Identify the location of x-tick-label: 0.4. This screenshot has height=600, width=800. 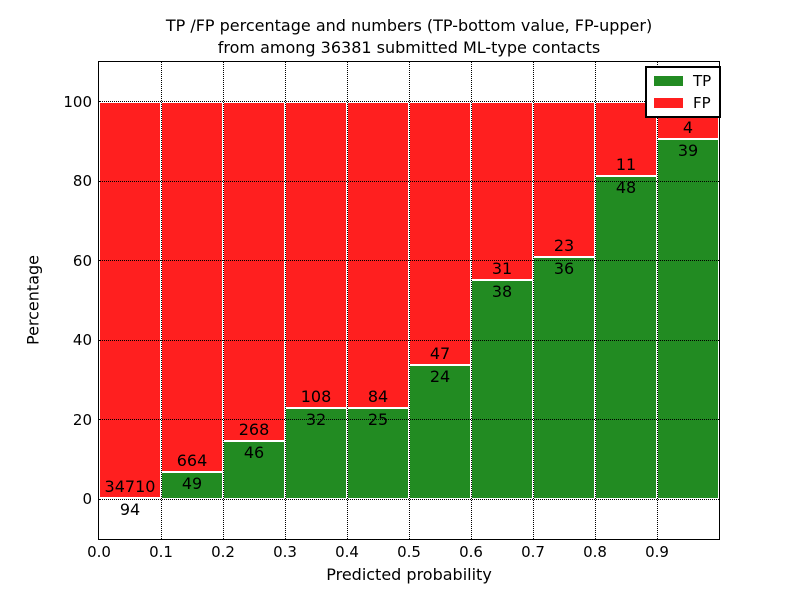
(347, 552).